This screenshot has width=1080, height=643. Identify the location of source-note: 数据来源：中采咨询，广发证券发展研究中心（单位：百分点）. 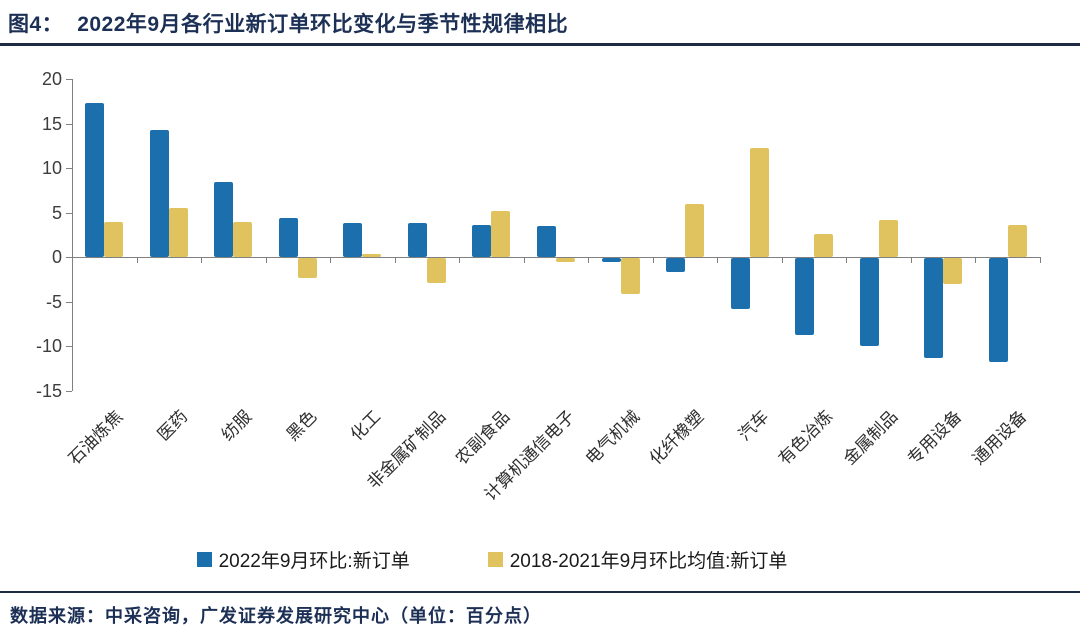
(276, 616).